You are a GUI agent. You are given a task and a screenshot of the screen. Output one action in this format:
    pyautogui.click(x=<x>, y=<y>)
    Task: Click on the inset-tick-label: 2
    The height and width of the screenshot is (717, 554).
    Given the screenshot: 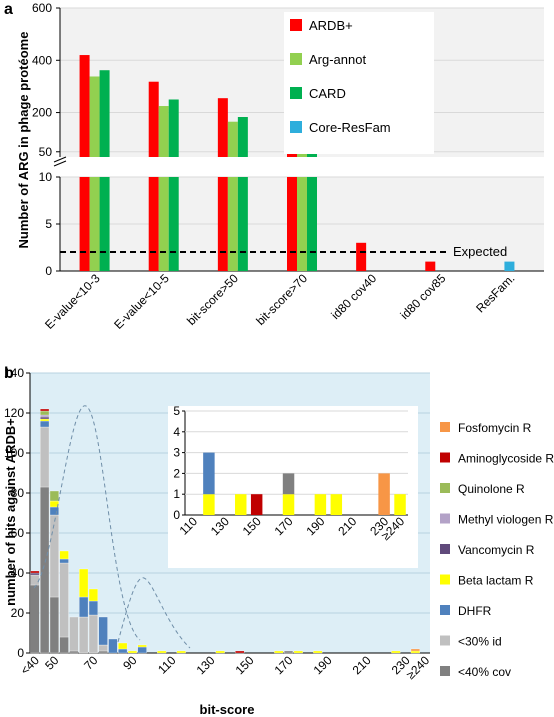 What is the action you would take?
    pyautogui.click(x=176, y=473)
    